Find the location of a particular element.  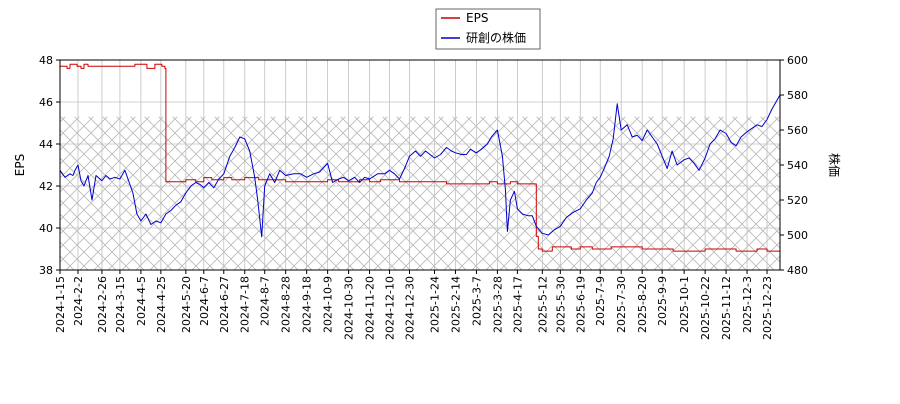

x-tick-label: 2024-5-20 is located at coordinates (186, 304).